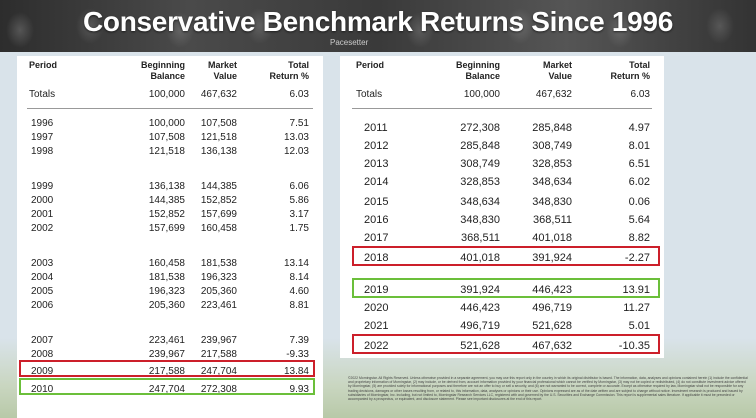 This screenshot has height=418, width=756. I want to click on highlight-2022, so click(506, 344).